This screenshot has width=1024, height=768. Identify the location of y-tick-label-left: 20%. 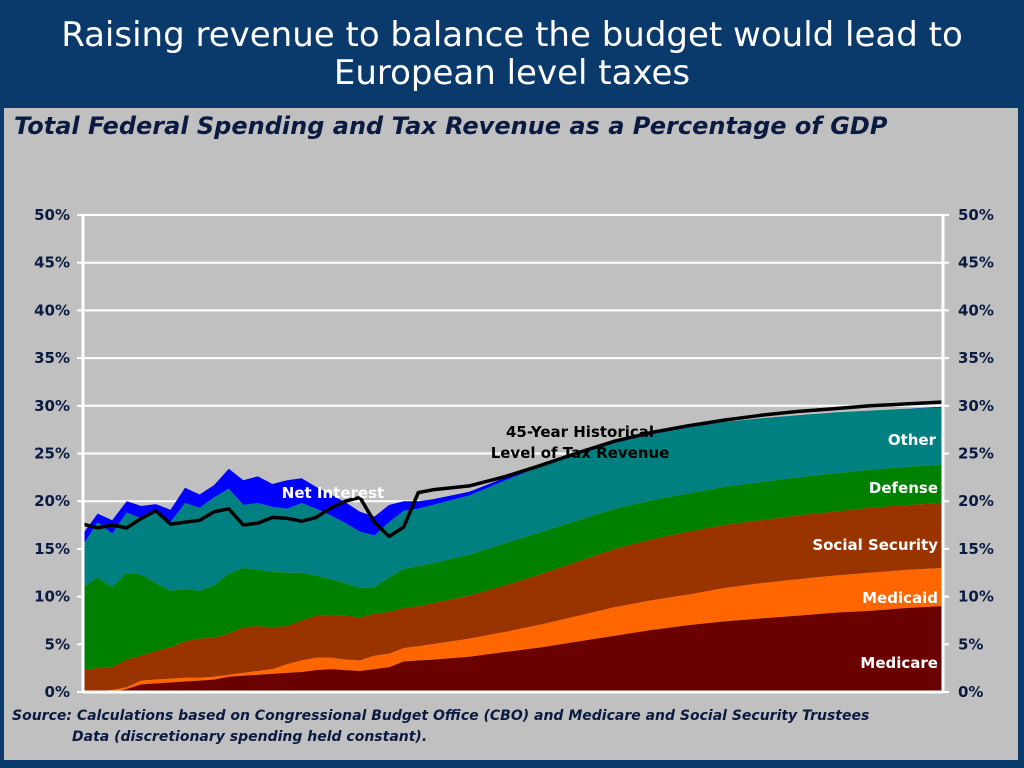
(52, 501).